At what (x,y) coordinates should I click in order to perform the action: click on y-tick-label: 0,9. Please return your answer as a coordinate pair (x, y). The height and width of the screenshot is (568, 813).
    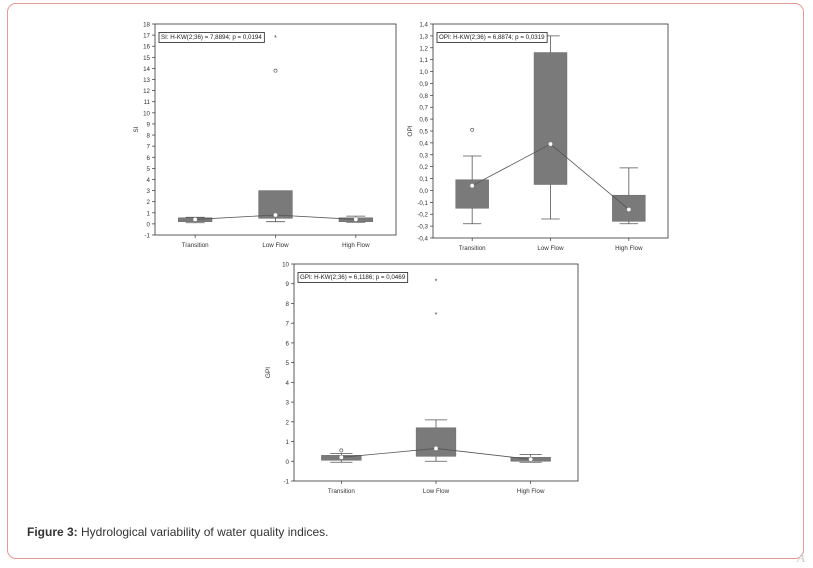
    Looking at the image, I should click on (423, 84).